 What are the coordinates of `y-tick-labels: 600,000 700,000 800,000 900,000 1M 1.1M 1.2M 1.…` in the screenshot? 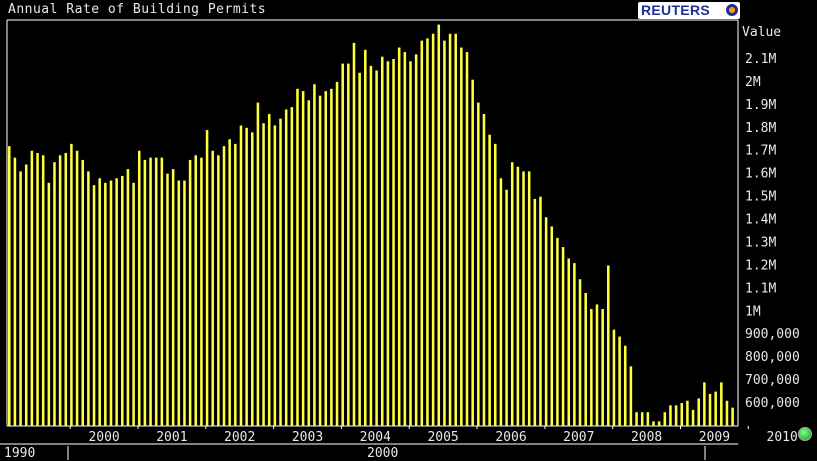 It's located at (772, 231).